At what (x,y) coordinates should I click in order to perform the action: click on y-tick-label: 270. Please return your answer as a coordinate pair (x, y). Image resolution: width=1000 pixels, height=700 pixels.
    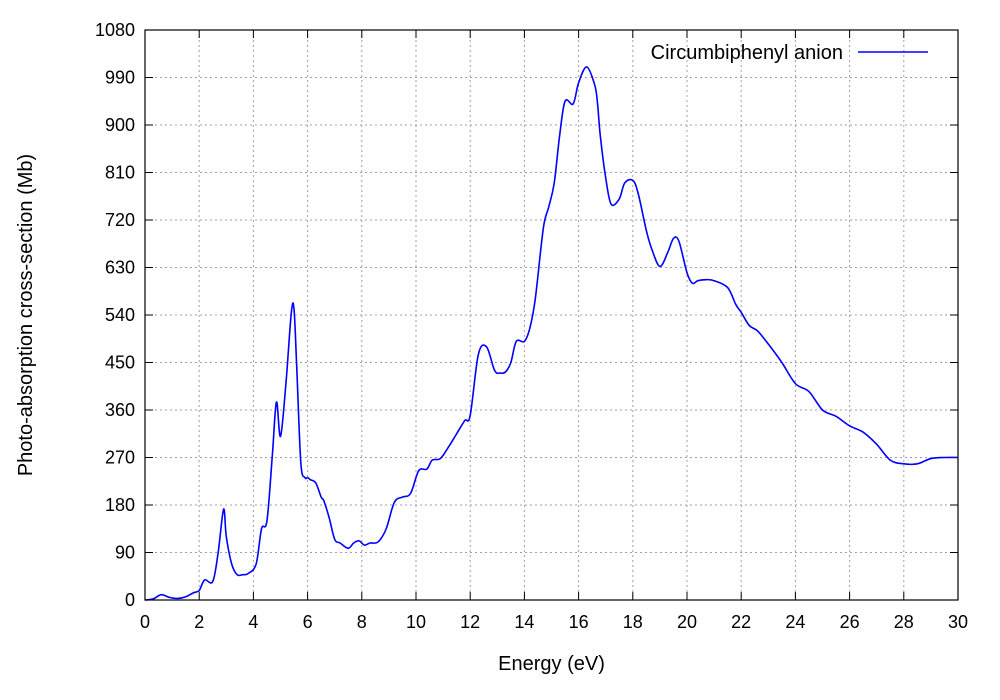
    Looking at the image, I should click on (120, 458).